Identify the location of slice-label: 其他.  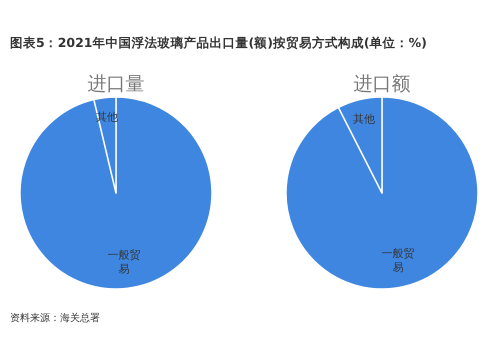
(364, 119).